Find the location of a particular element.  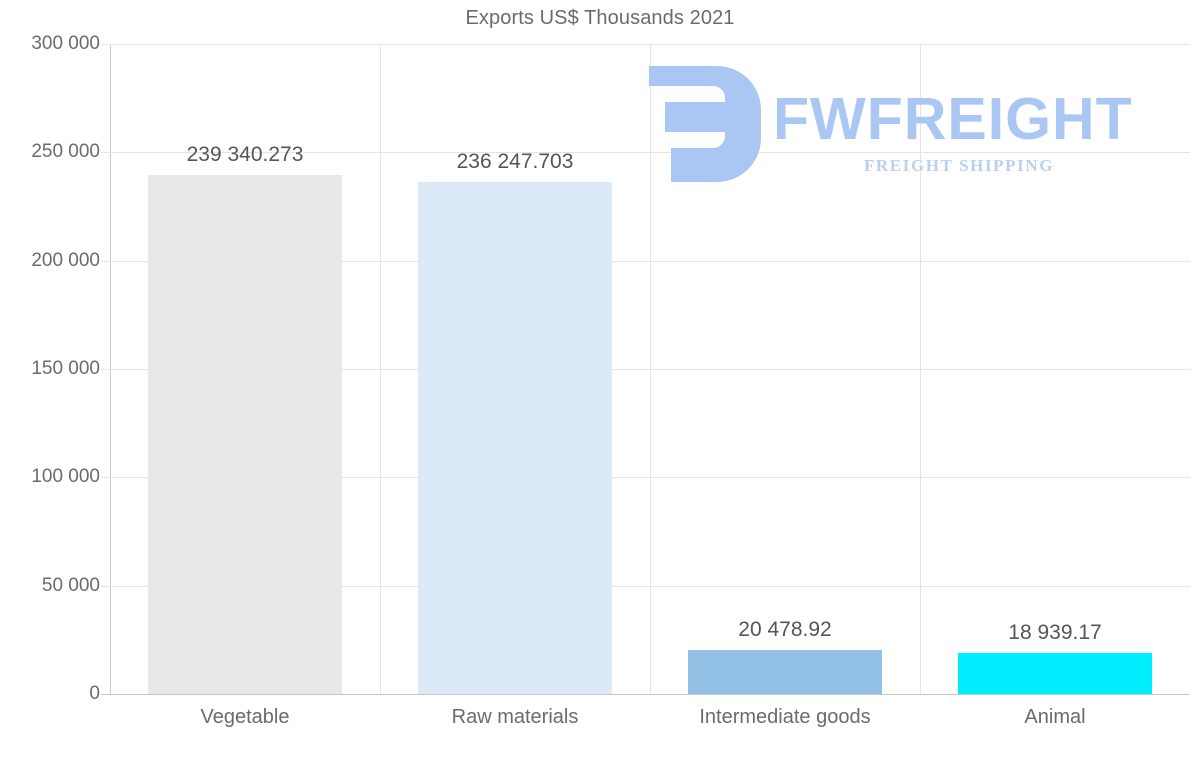

y-axis-tick-label: 0 is located at coordinates (94, 693).